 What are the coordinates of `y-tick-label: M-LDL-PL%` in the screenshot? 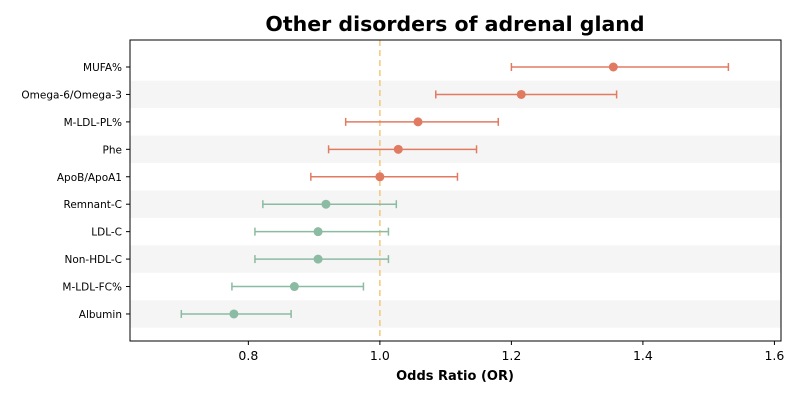 It's located at (93, 123).